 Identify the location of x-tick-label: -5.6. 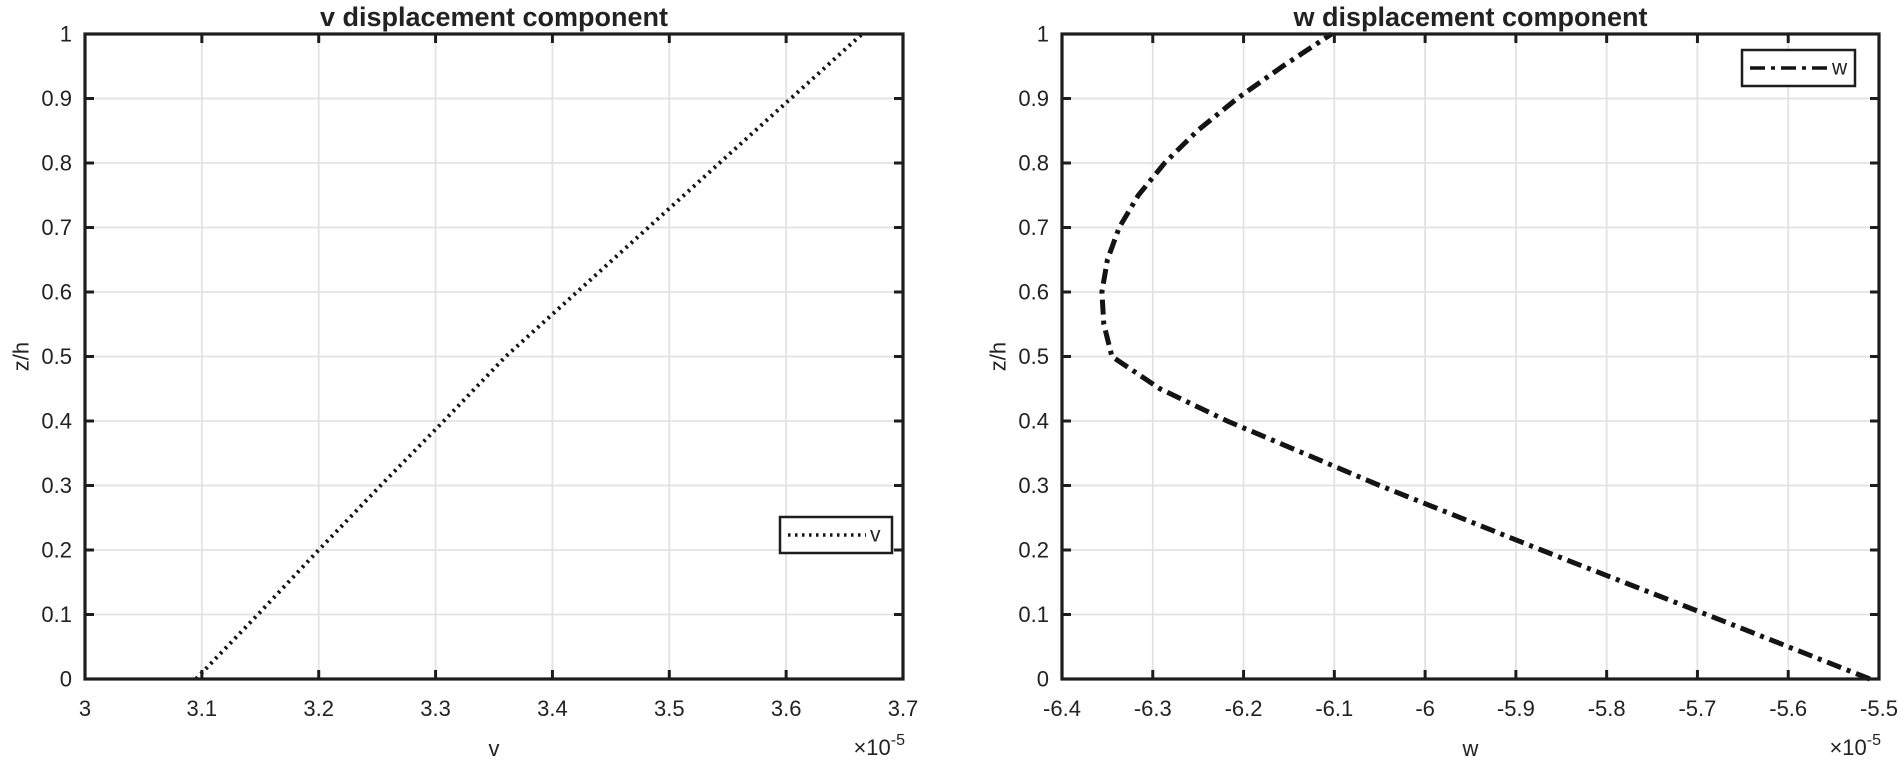
(1788, 708).